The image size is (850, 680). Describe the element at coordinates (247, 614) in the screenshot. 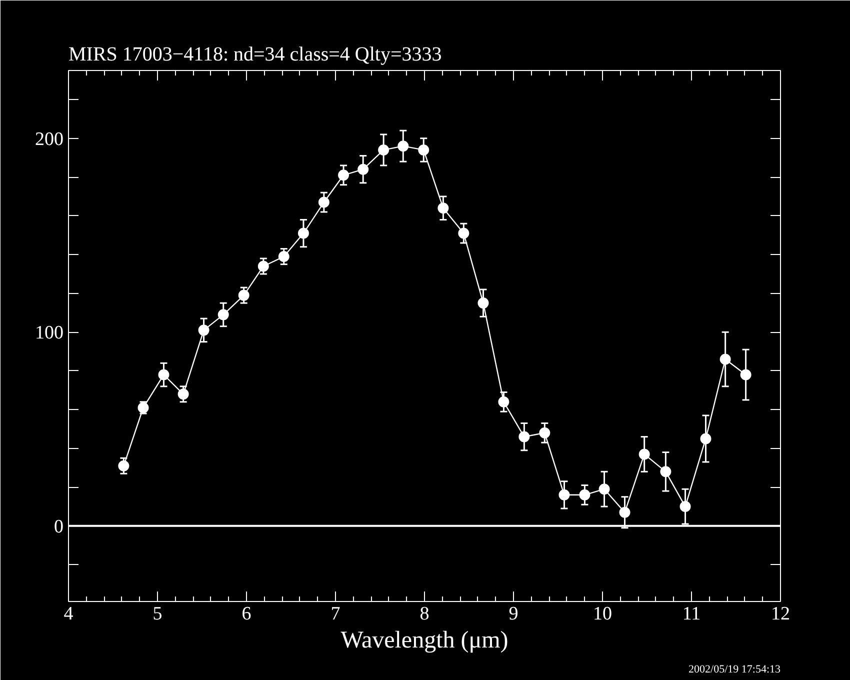

I see `x-tick-label: 6` at that location.